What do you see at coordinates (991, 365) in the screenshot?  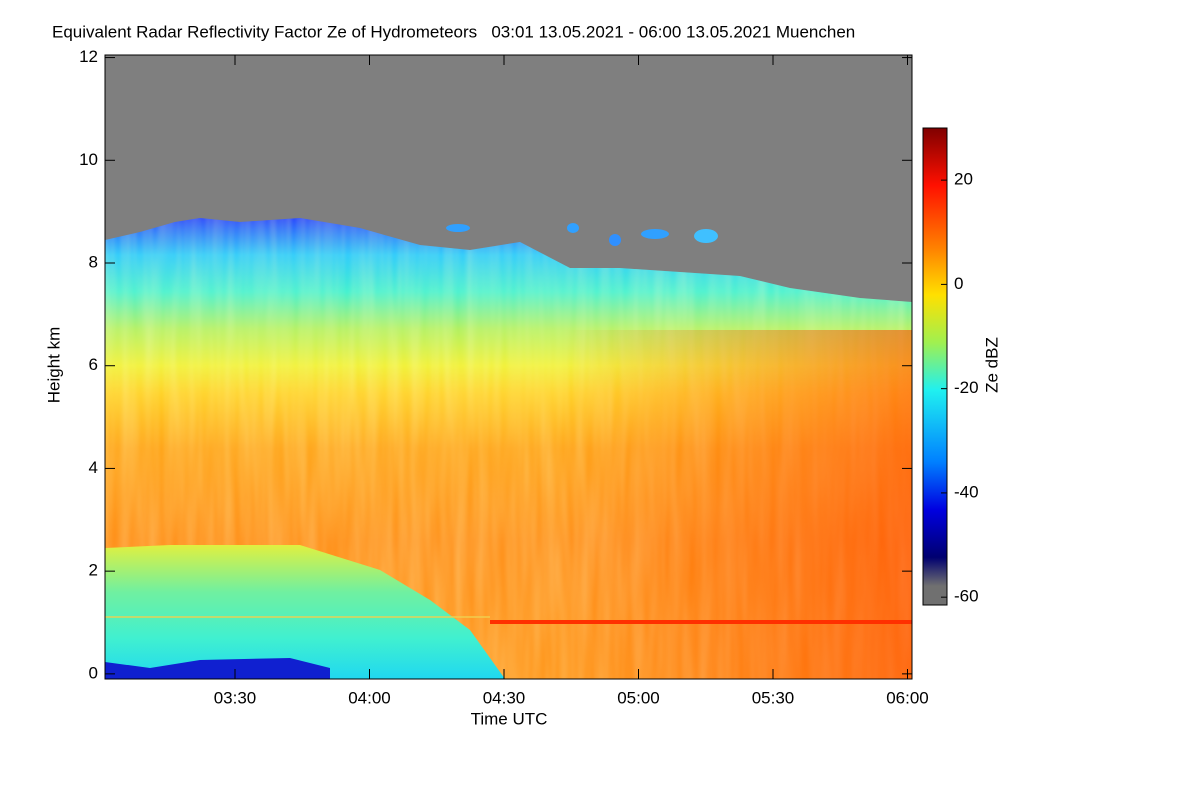 I see `colorbar-label: Ze dBZ` at bounding box center [991, 365].